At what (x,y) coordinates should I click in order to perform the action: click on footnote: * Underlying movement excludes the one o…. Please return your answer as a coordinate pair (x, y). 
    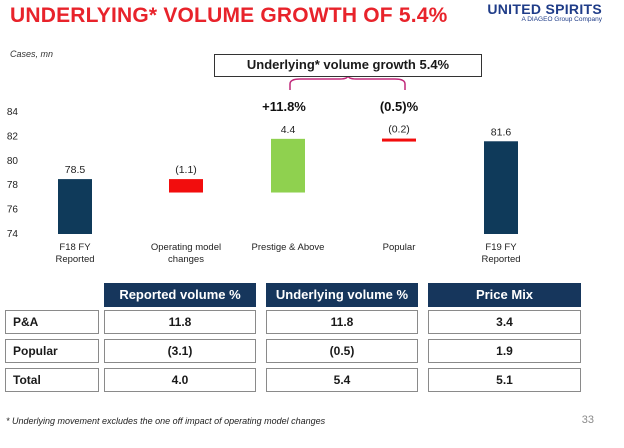
    Looking at the image, I should click on (166, 421).